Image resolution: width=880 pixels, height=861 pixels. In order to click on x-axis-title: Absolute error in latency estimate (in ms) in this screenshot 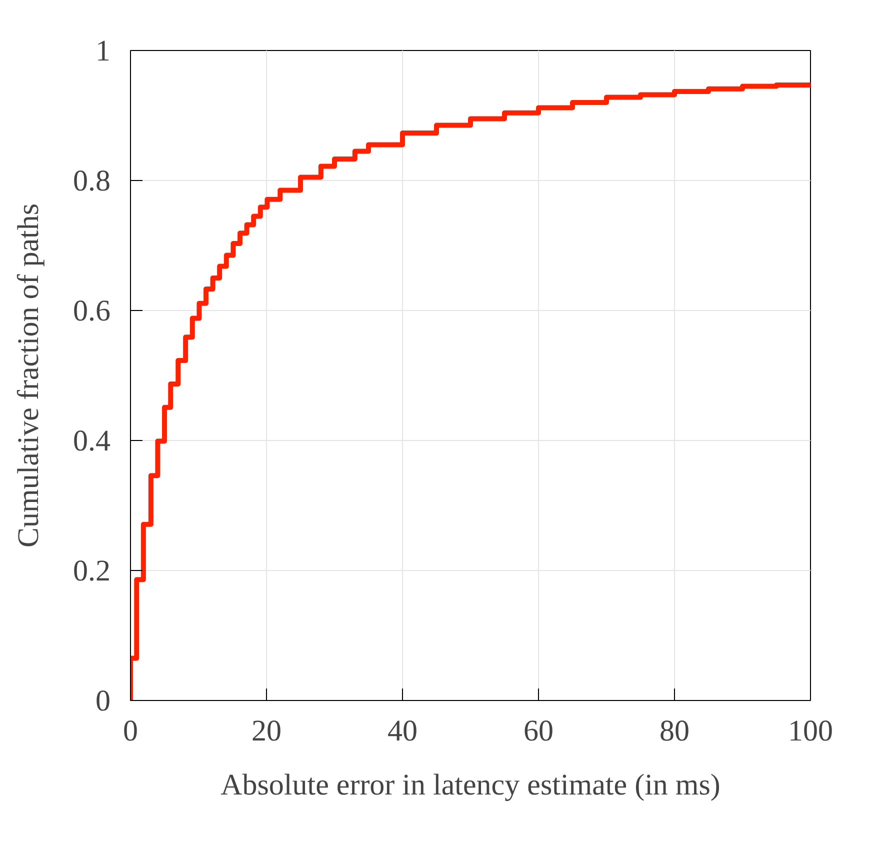, I will do `click(470, 785)`.